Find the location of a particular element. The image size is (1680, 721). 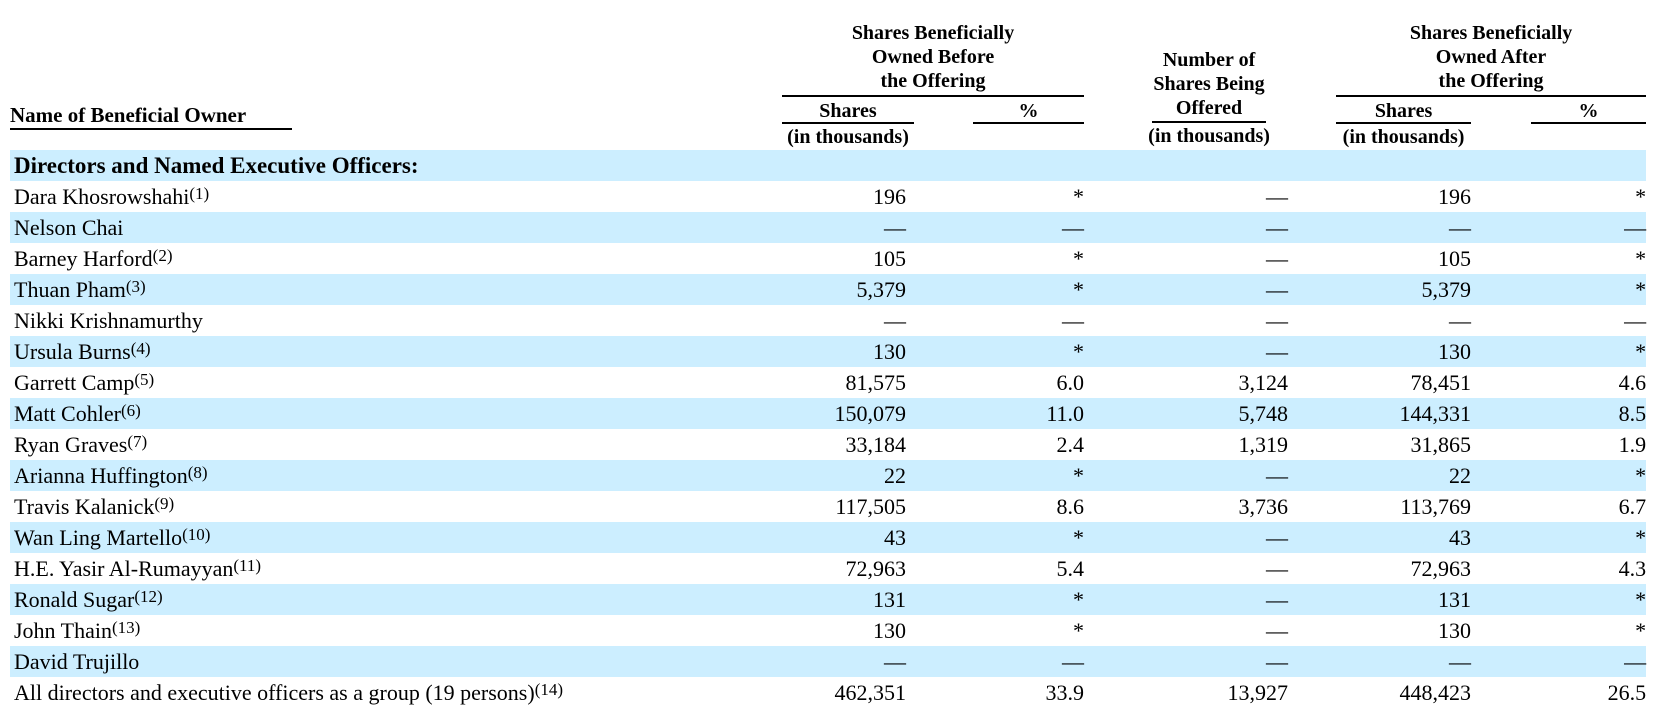

footnote-marker: (2) is located at coordinates (162, 255).